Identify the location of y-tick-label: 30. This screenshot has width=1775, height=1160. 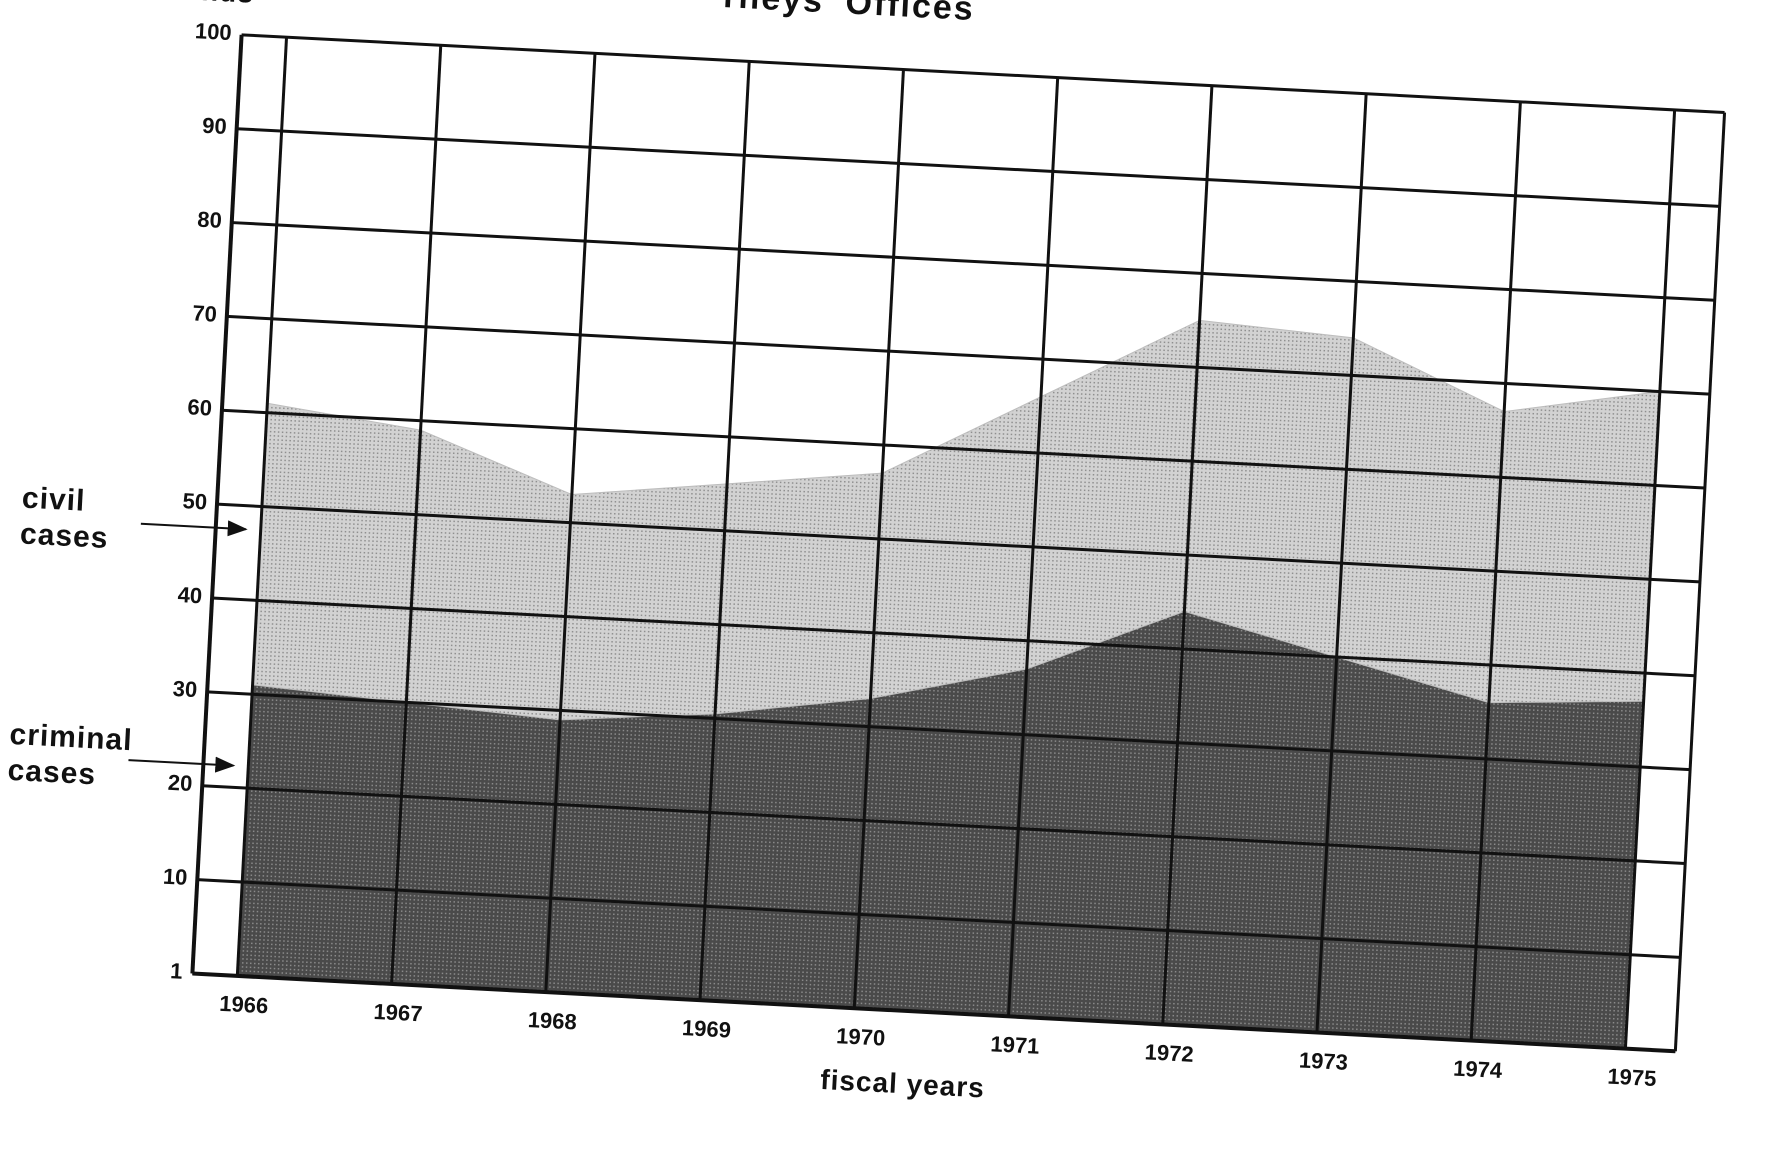
(185, 689).